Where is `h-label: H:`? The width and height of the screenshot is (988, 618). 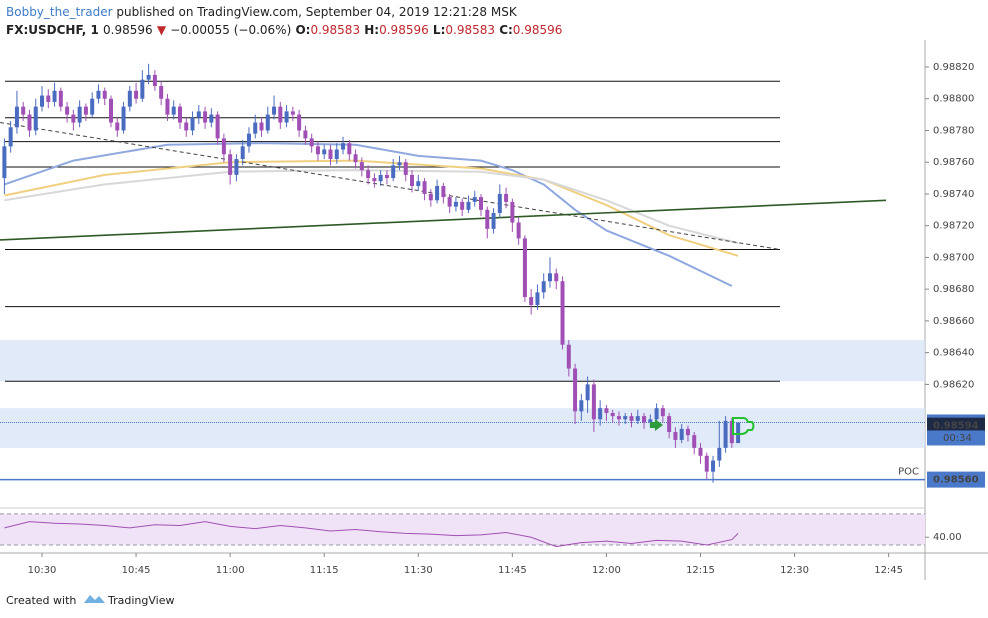
h-label: H: is located at coordinates (371, 30).